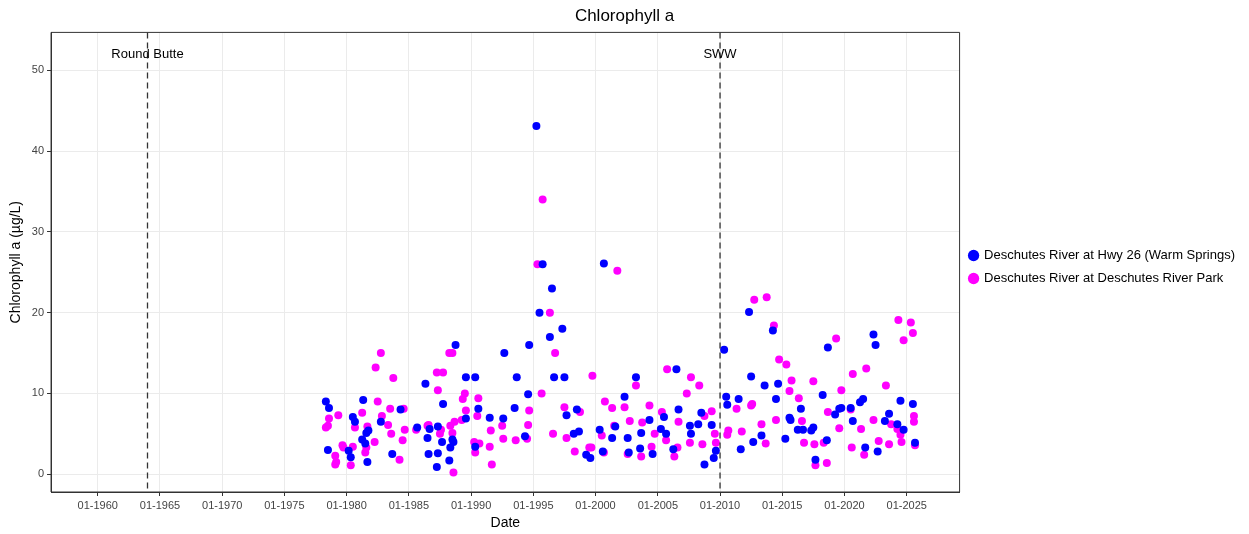 The image size is (1249, 534). What do you see at coordinates (38, 311) in the screenshot?
I see `y-tick-label: 20` at bounding box center [38, 311].